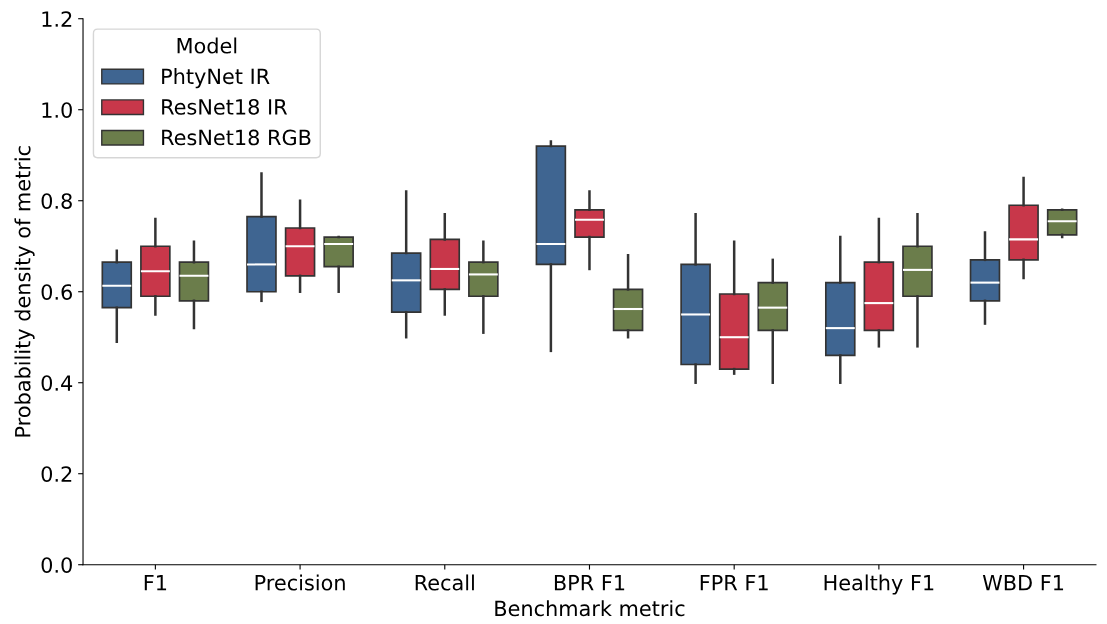 This screenshot has width=1107, height=624. What do you see at coordinates (57, 110) in the screenshot?
I see `y-tick-label: 1.0` at bounding box center [57, 110].